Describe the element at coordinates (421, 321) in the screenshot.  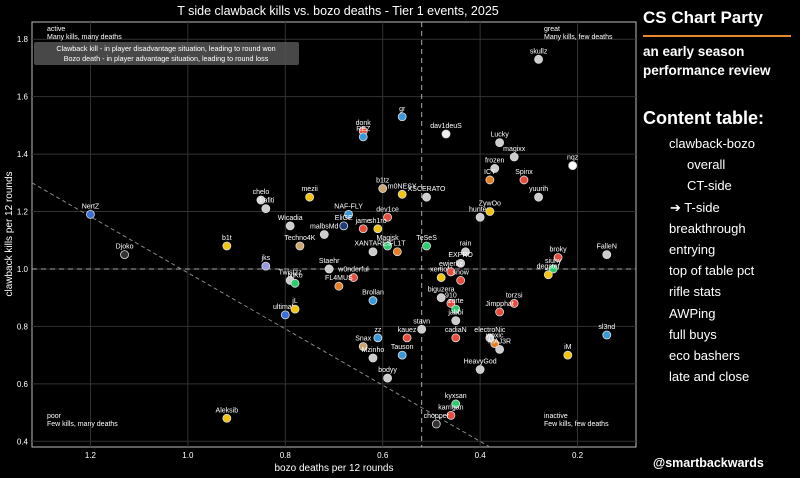
I see `data-point-label: stavn` at that location.